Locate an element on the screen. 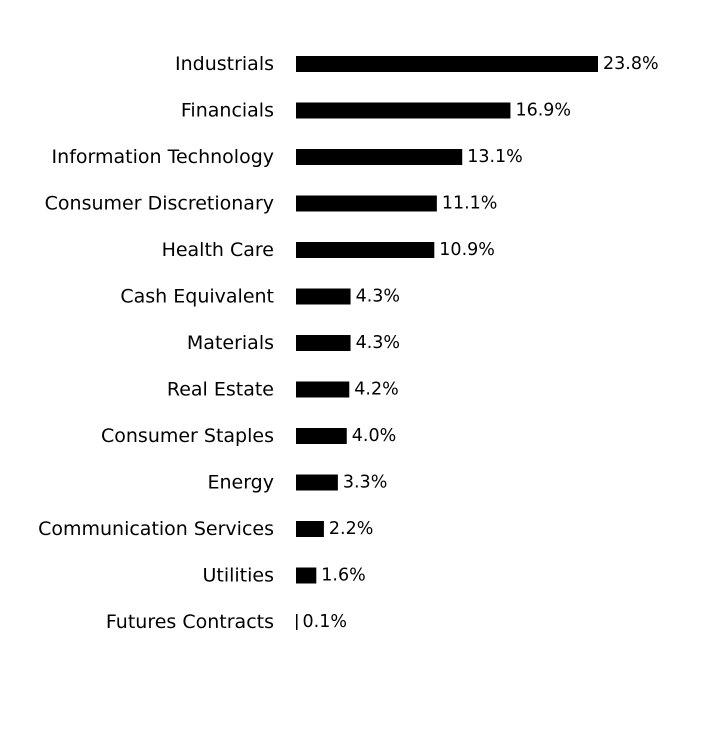 The image size is (708, 732). category-label: Materials is located at coordinates (230, 343).